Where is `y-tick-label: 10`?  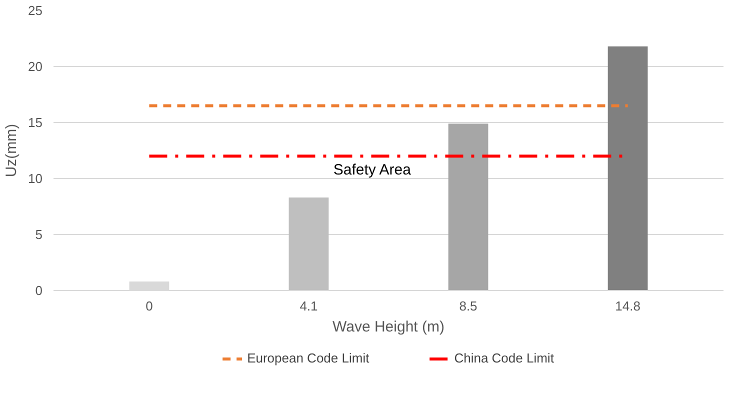 y-tick-label: 10 is located at coordinates (35, 178).